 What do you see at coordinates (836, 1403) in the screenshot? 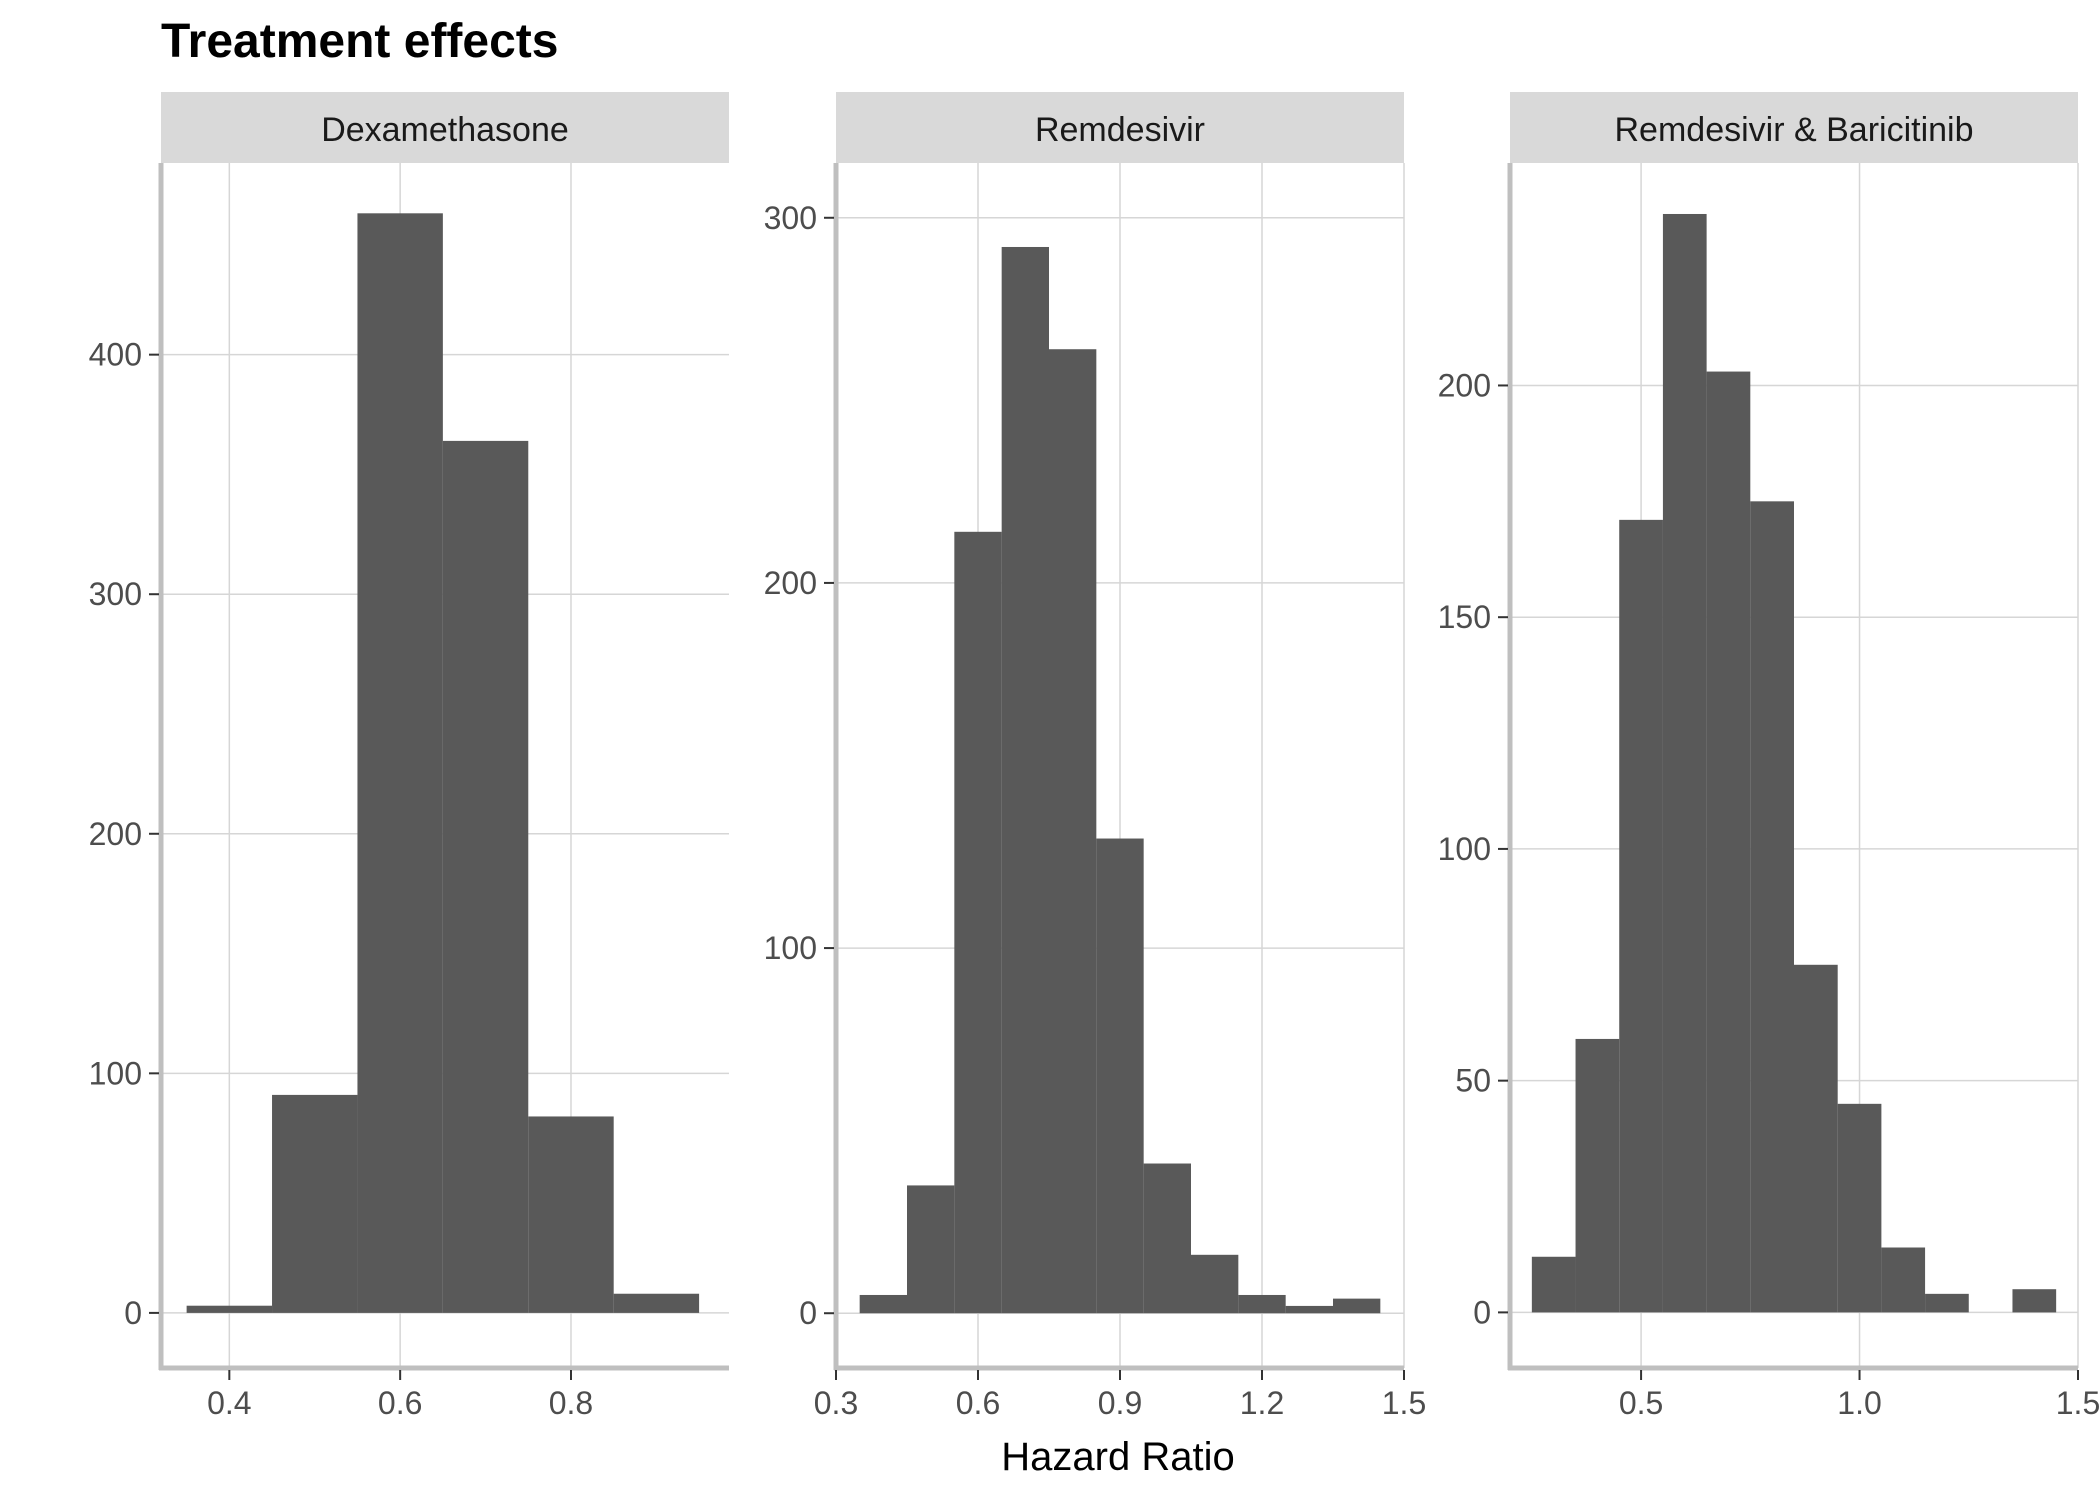
I see `x-tick-label: 0.3` at bounding box center [836, 1403].